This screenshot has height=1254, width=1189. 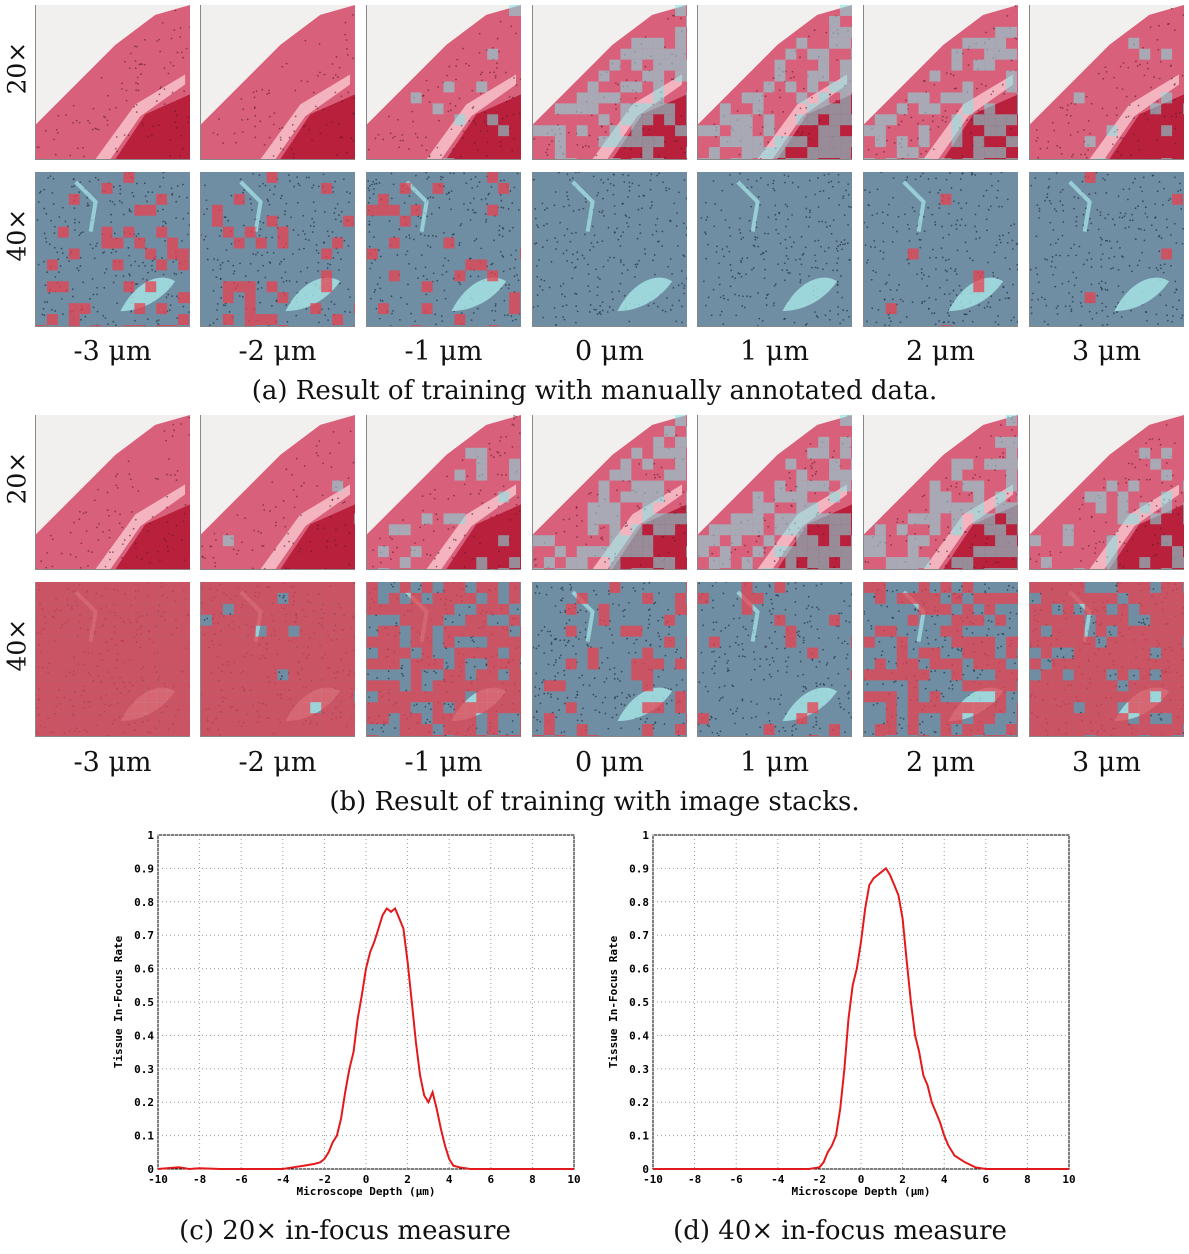 I want to click on caption-d: (d) 40× in-focus measure, so click(x=840, y=1231).